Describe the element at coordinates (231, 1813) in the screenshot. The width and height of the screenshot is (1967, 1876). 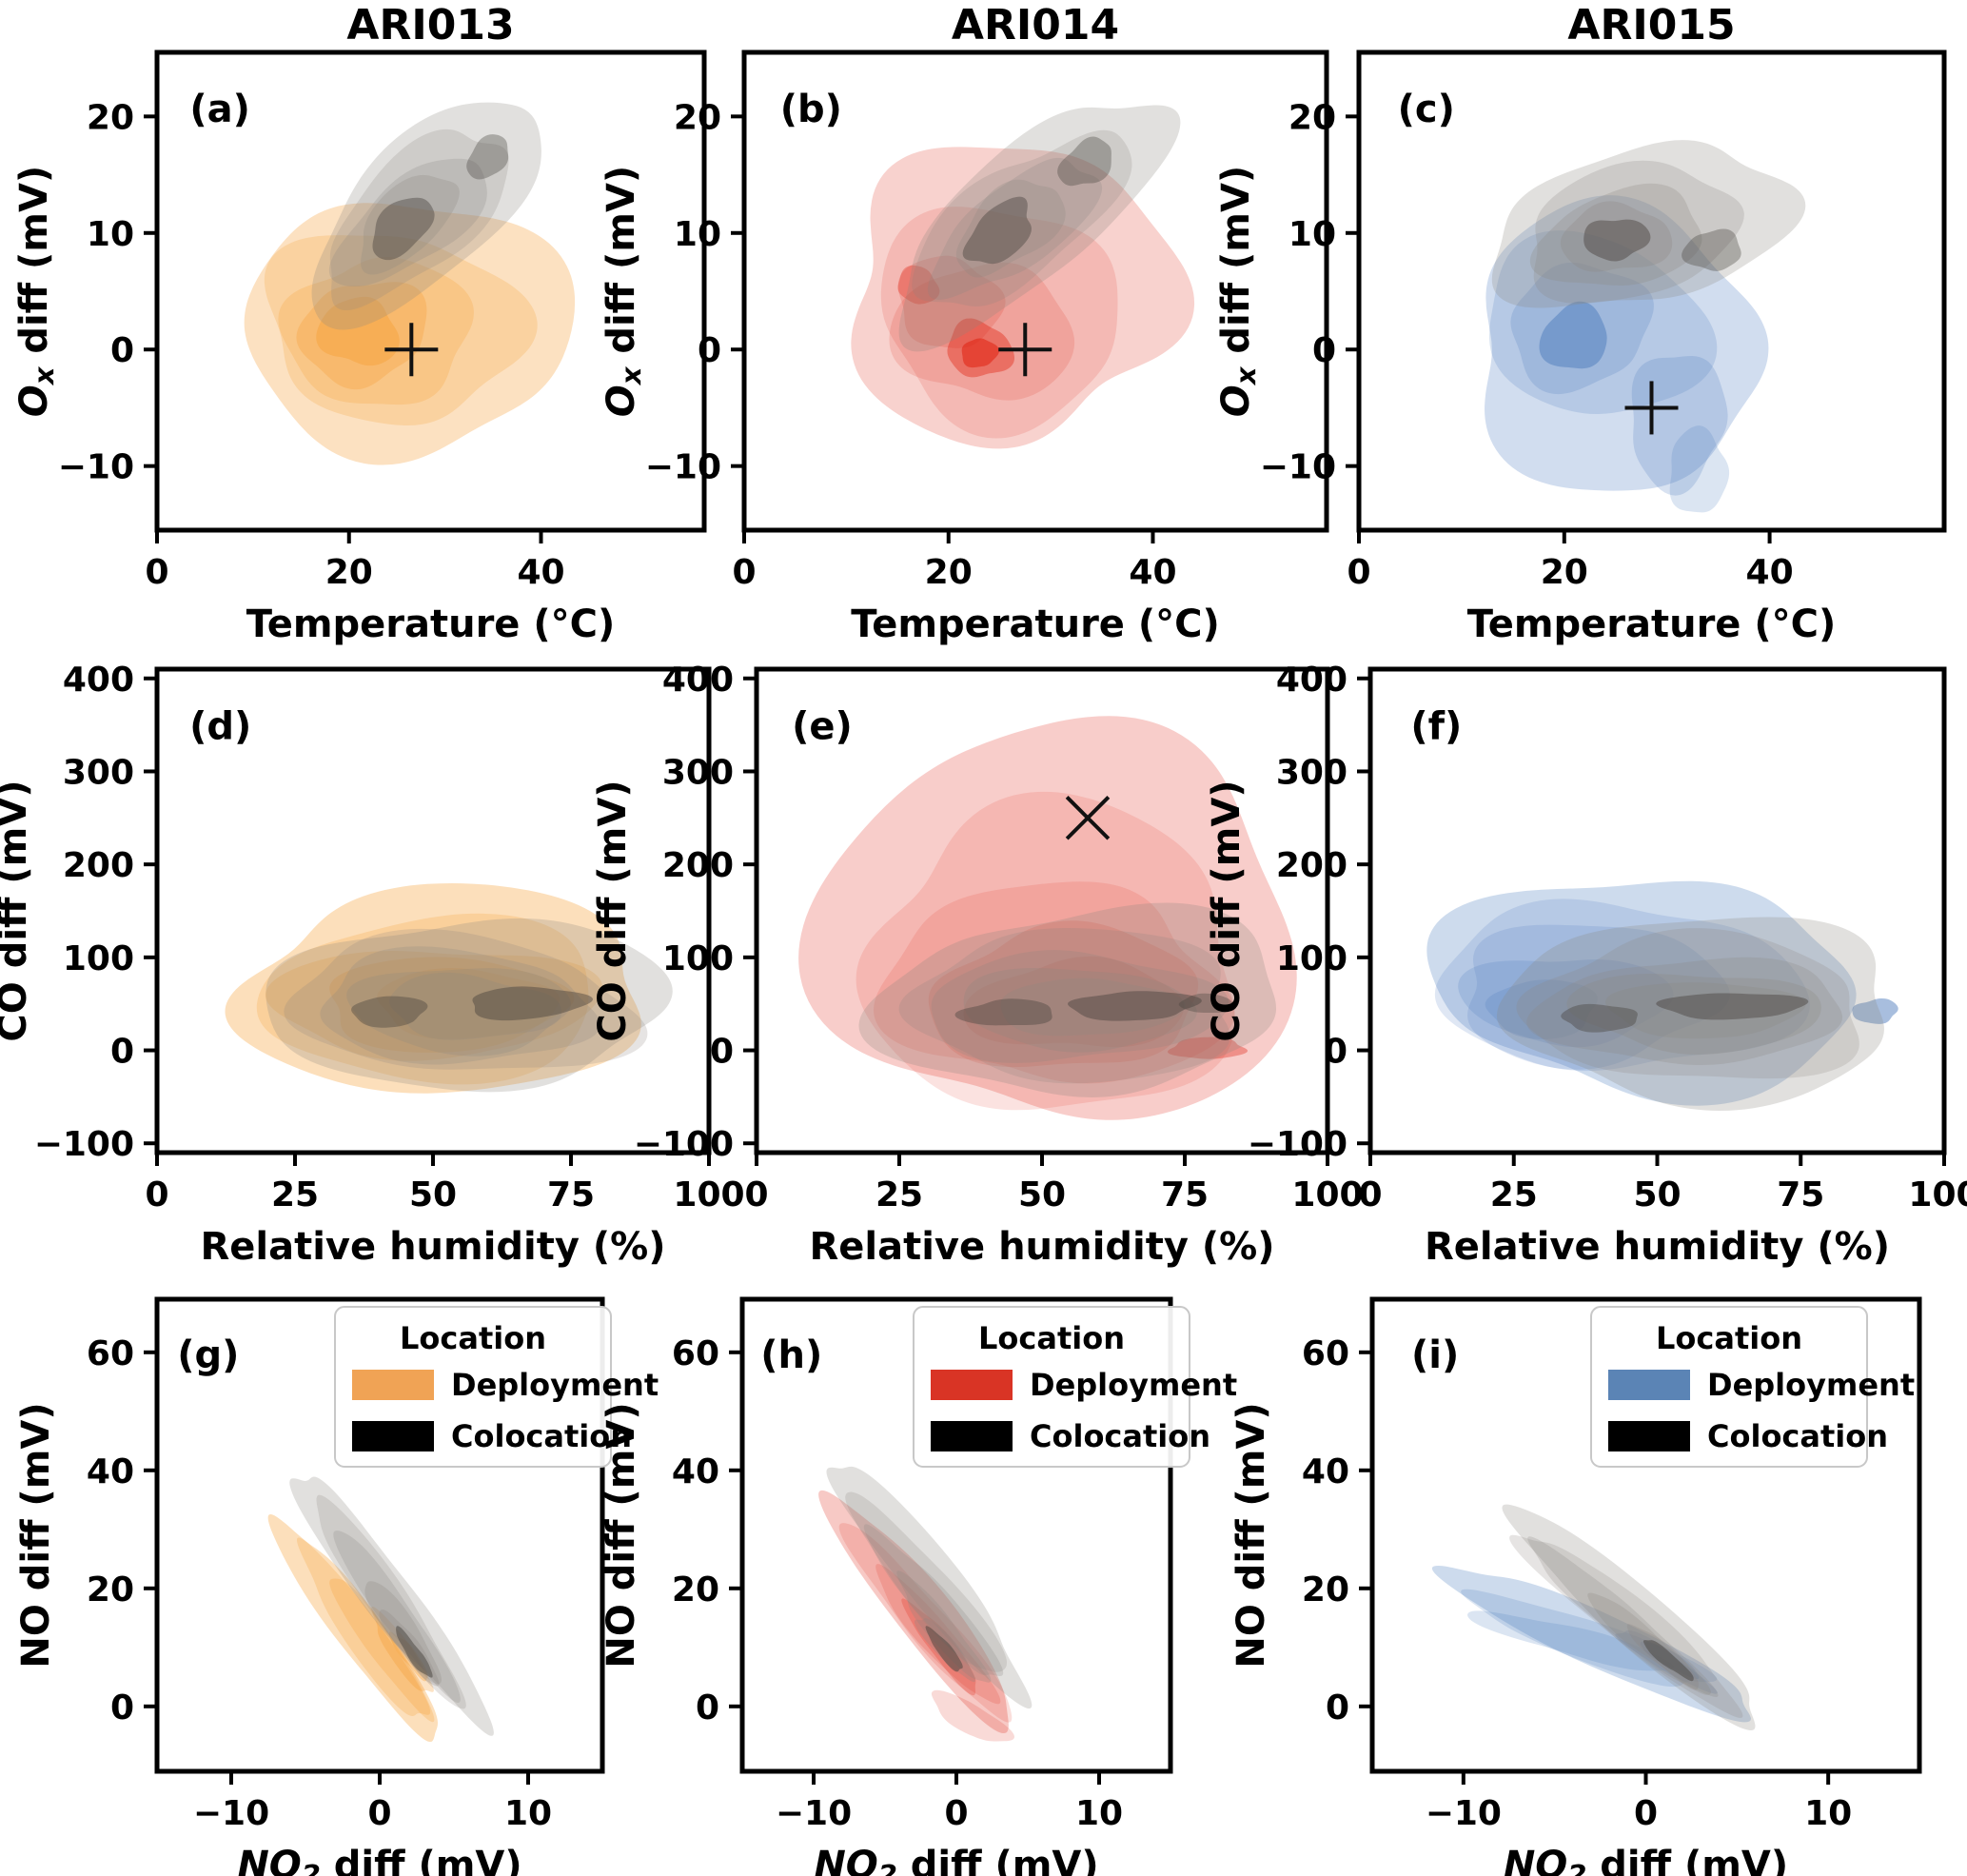
I see `x-tick-label: −10` at that location.